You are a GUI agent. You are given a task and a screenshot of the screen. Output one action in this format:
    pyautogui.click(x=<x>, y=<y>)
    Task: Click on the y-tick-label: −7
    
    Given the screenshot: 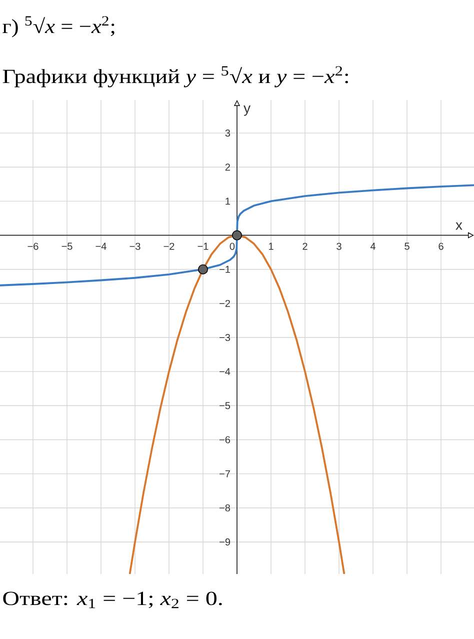 What is the action you would take?
    pyautogui.click(x=225, y=474)
    